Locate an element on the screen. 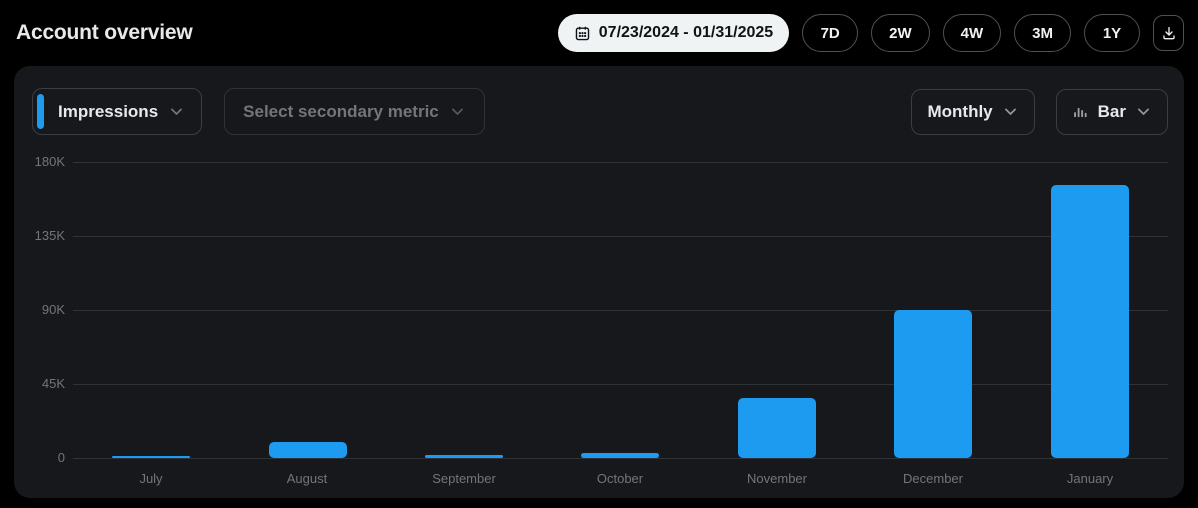 This screenshot has width=1198, height=508. chart-type-label: Bar is located at coordinates (1111, 111).